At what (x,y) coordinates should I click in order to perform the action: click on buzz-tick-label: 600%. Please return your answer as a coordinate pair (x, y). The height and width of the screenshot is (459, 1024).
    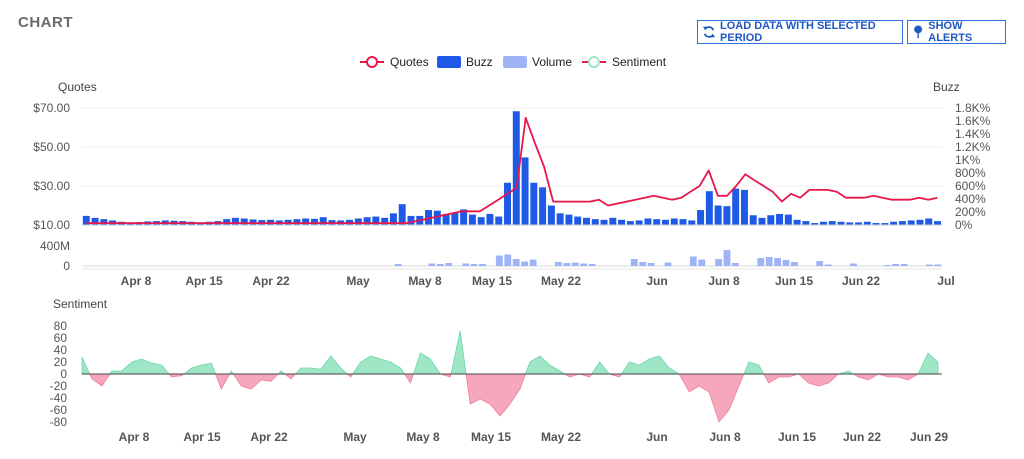
    Looking at the image, I should click on (970, 186).